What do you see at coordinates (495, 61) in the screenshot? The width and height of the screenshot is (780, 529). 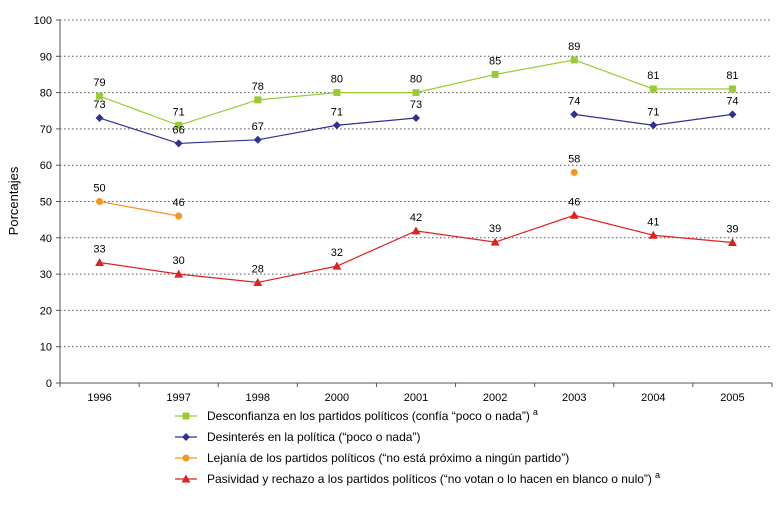 I see `data-label: 85` at bounding box center [495, 61].